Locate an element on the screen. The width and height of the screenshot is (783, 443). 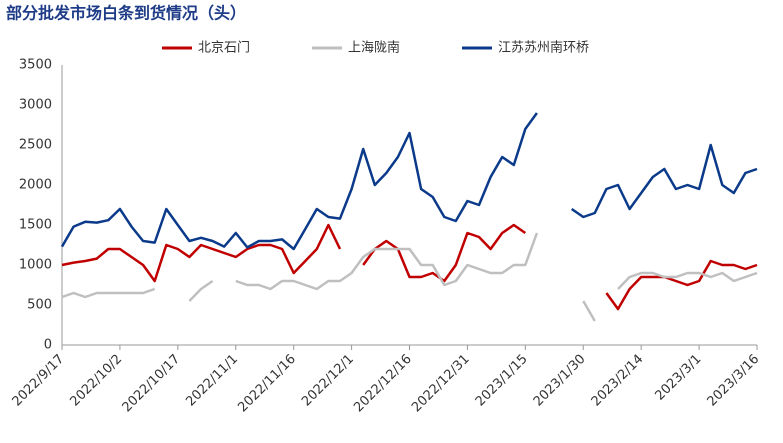
y-tick-label: 3500 is located at coordinates (35, 65).